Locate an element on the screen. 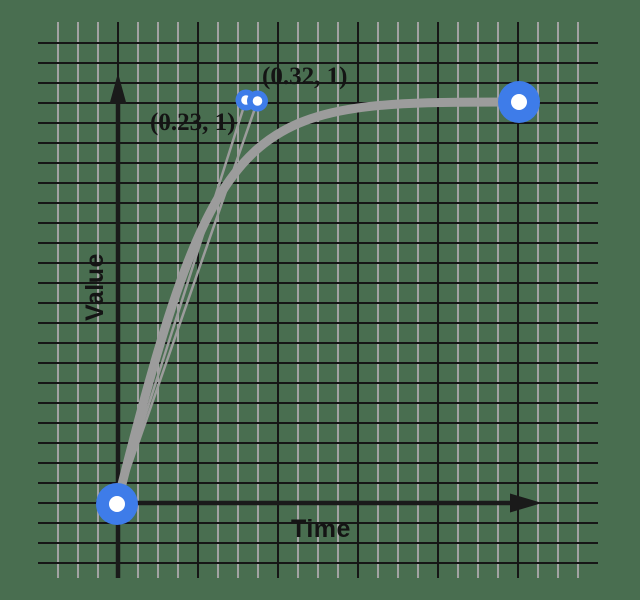 The image size is (640, 600). end-point is located at coordinates (519, 102).